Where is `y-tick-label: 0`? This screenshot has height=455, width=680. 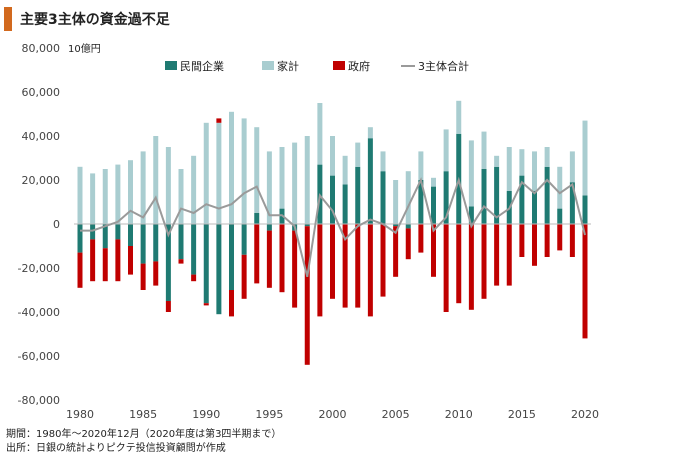
y-tick-label: 0 is located at coordinates (56, 224).